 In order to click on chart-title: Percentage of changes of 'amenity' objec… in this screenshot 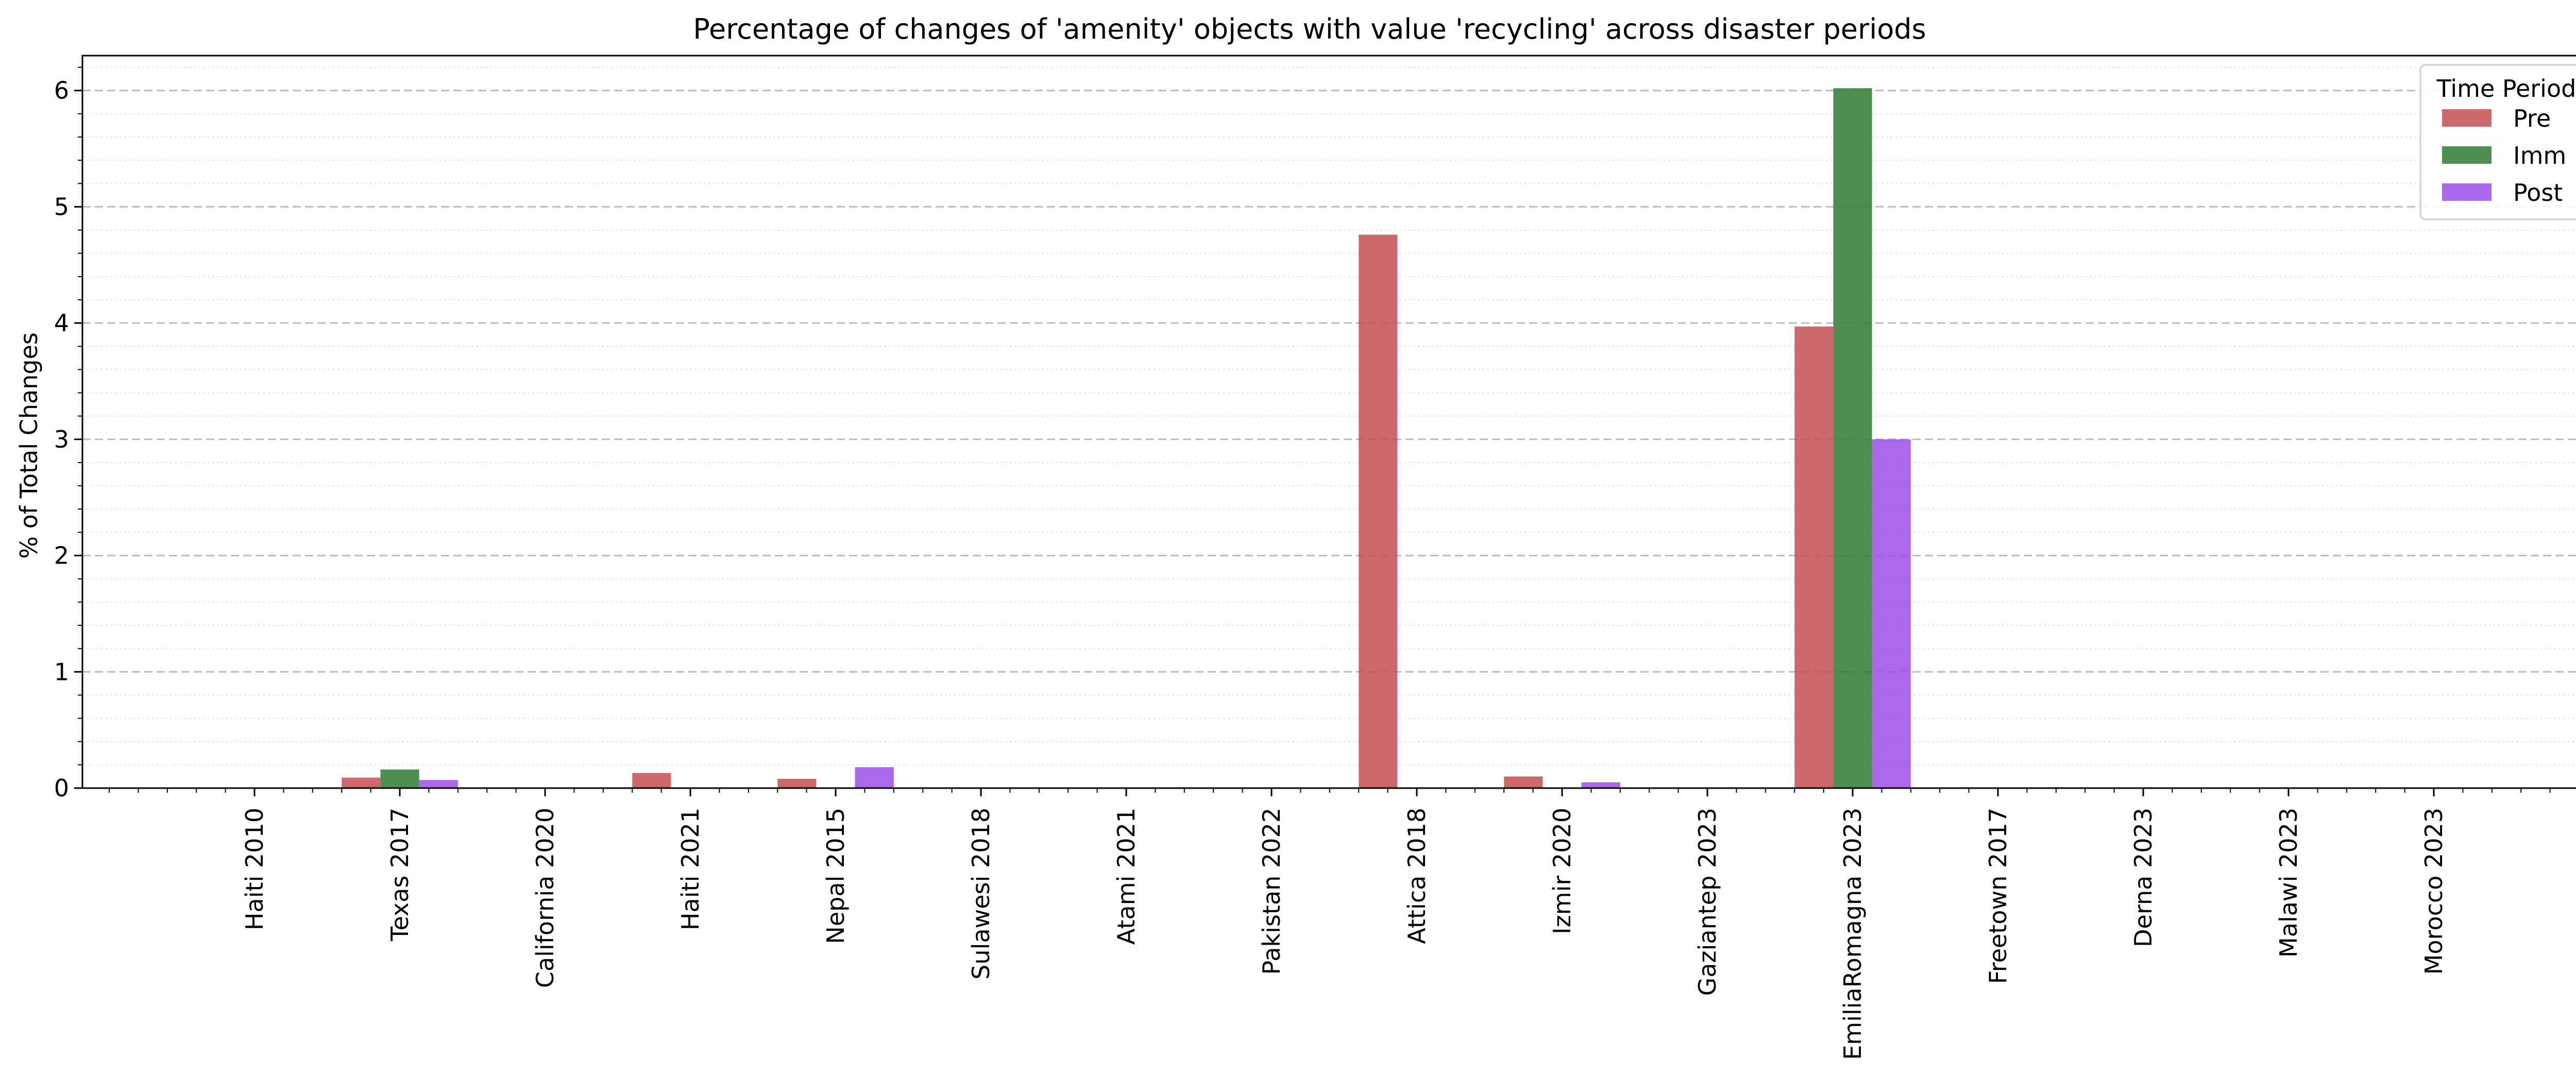, I will do `click(1309, 29)`.